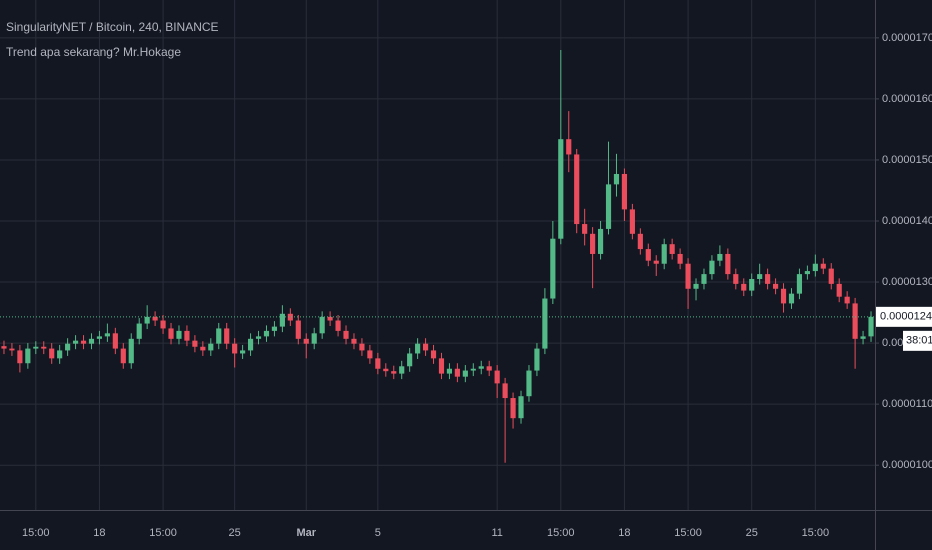  Describe the element at coordinates (378, 533) in the screenshot. I see `x-tick-label: 5` at that location.